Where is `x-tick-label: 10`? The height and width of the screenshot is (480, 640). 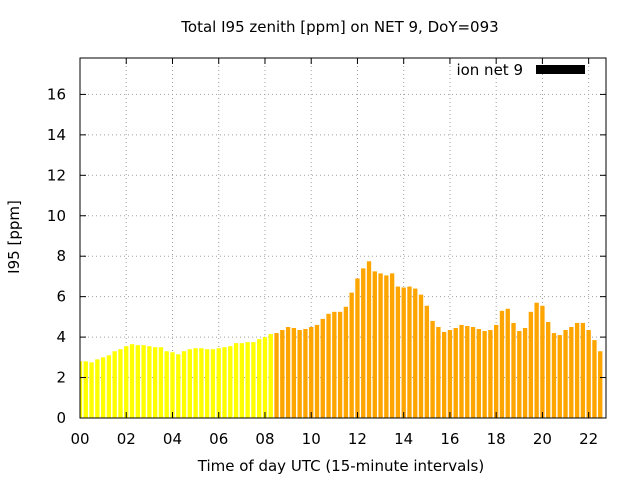 x-tick-label: 10 is located at coordinates (311, 439).